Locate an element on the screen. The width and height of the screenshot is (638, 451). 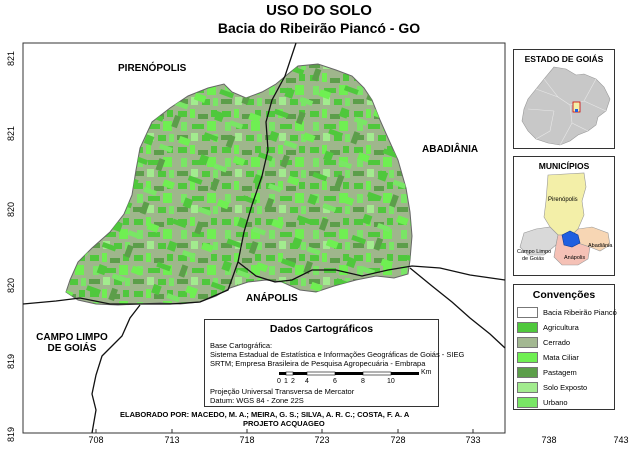
scale-bar is located at coordinates (349, 373).